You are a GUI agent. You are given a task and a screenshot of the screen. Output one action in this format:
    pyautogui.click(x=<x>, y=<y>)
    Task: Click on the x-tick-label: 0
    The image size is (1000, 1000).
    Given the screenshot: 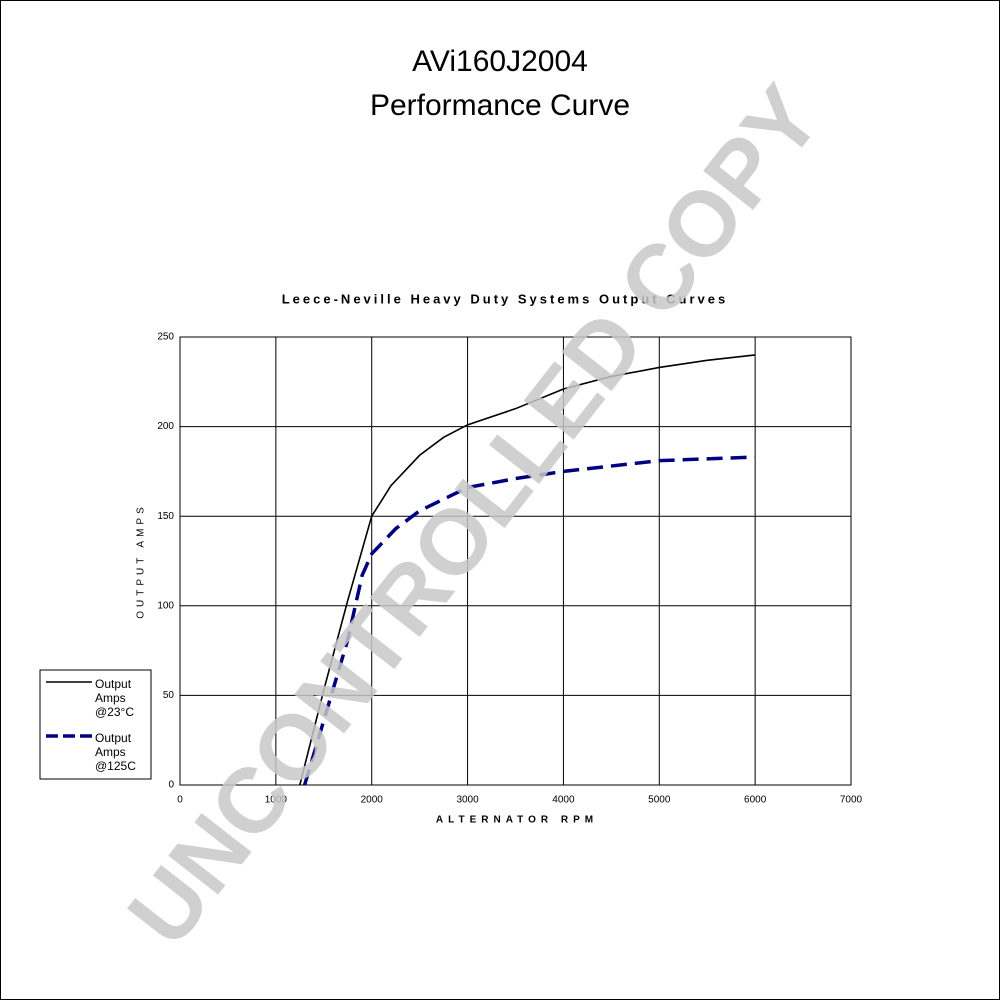 What is the action you would take?
    pyautogui.click(x=180, y=800)
    